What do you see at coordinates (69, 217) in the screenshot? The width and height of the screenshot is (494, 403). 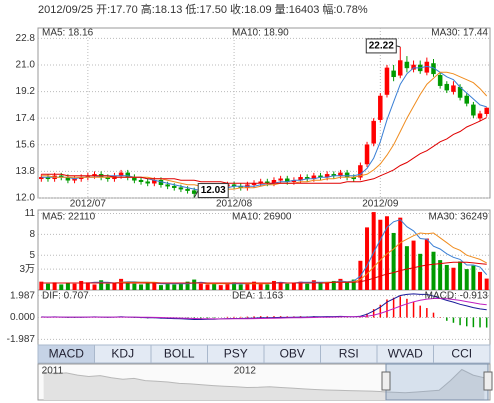 I see `legend-entry: MA5: 22110` at bounding box center [69, 217].